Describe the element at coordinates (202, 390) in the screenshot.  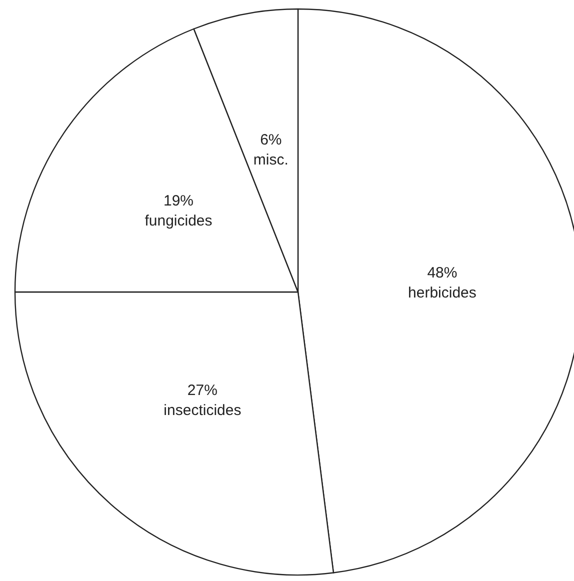
I see `data-label: 27%` at that location.